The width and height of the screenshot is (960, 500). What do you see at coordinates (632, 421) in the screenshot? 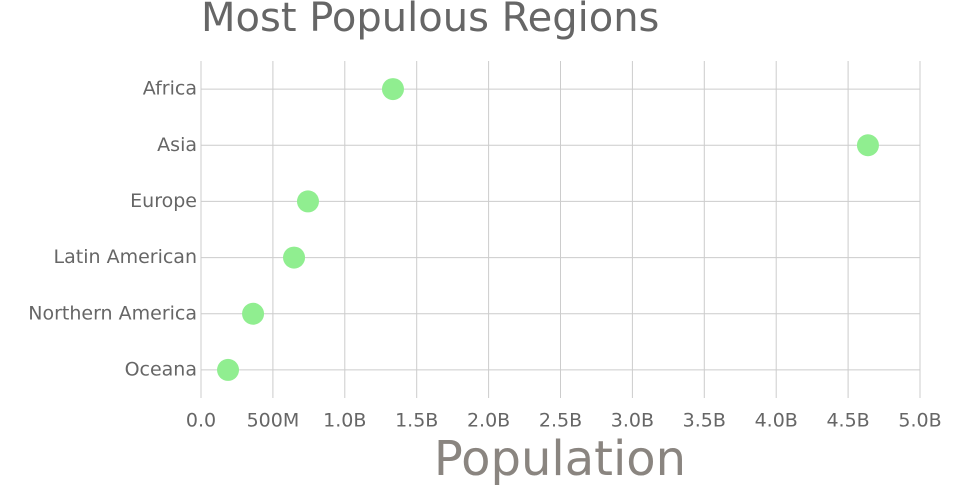
I see `x-tick-label: 3.0B` at bounding box center [632, 421].